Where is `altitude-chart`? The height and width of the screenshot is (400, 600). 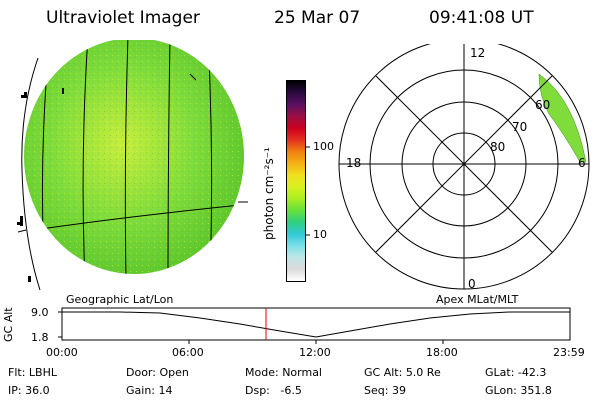
altitude-chart is located at coordinates (314, 325).